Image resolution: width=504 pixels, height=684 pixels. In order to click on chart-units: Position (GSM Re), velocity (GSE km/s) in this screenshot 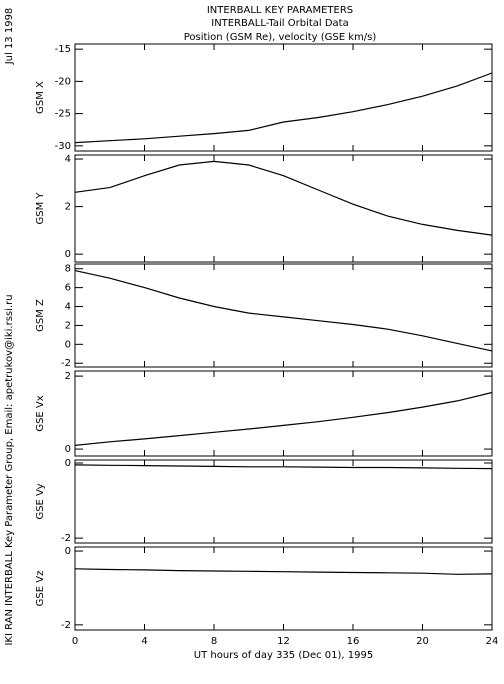, I will do `click(280, 37)`.